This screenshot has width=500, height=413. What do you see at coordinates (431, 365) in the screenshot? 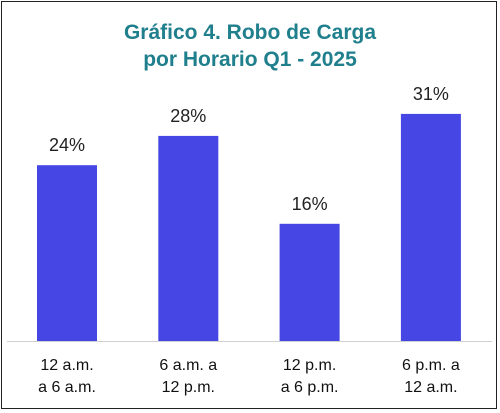
I see `x-tick-label-4-line-1: 6 p.m. a` at bounding box center [431, 365].